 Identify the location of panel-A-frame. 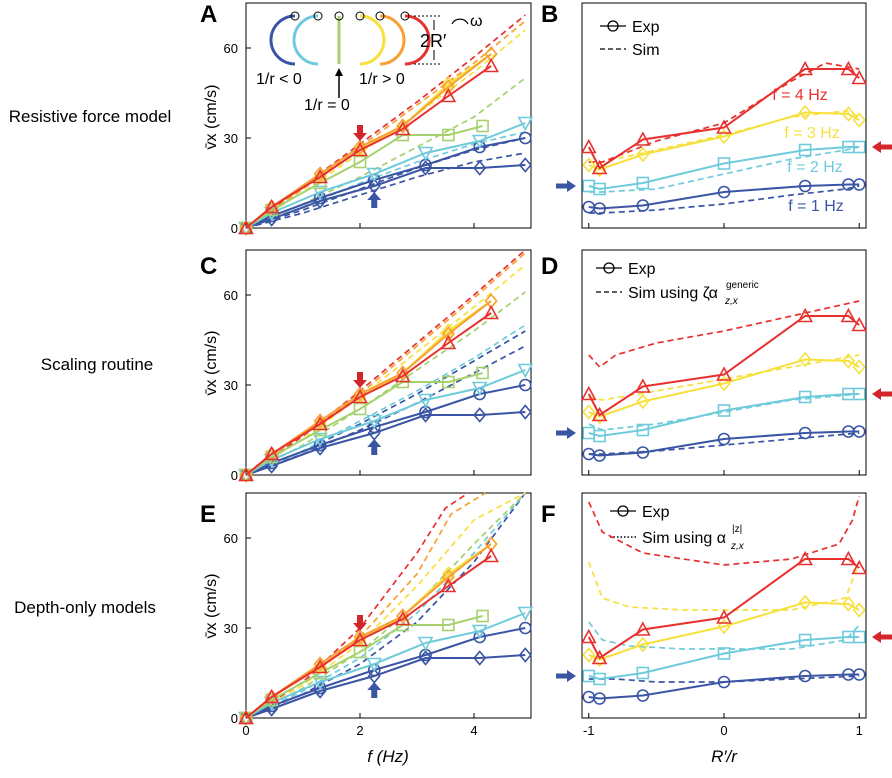
(388, 115).